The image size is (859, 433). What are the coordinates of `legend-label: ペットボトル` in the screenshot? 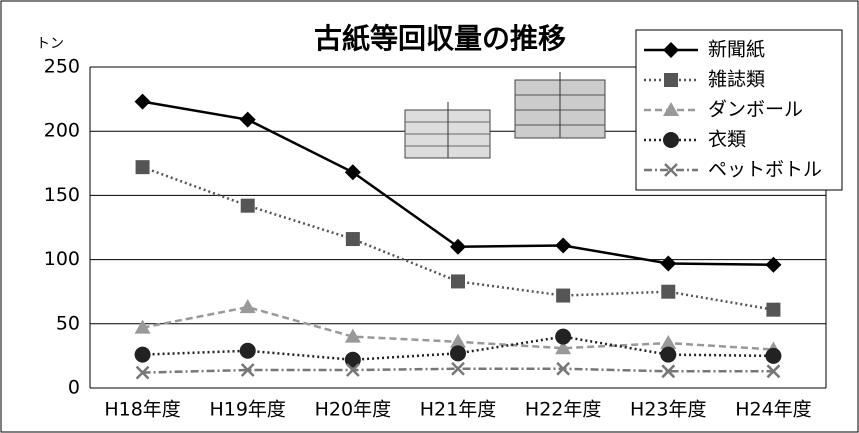 It's located at (765, 170).